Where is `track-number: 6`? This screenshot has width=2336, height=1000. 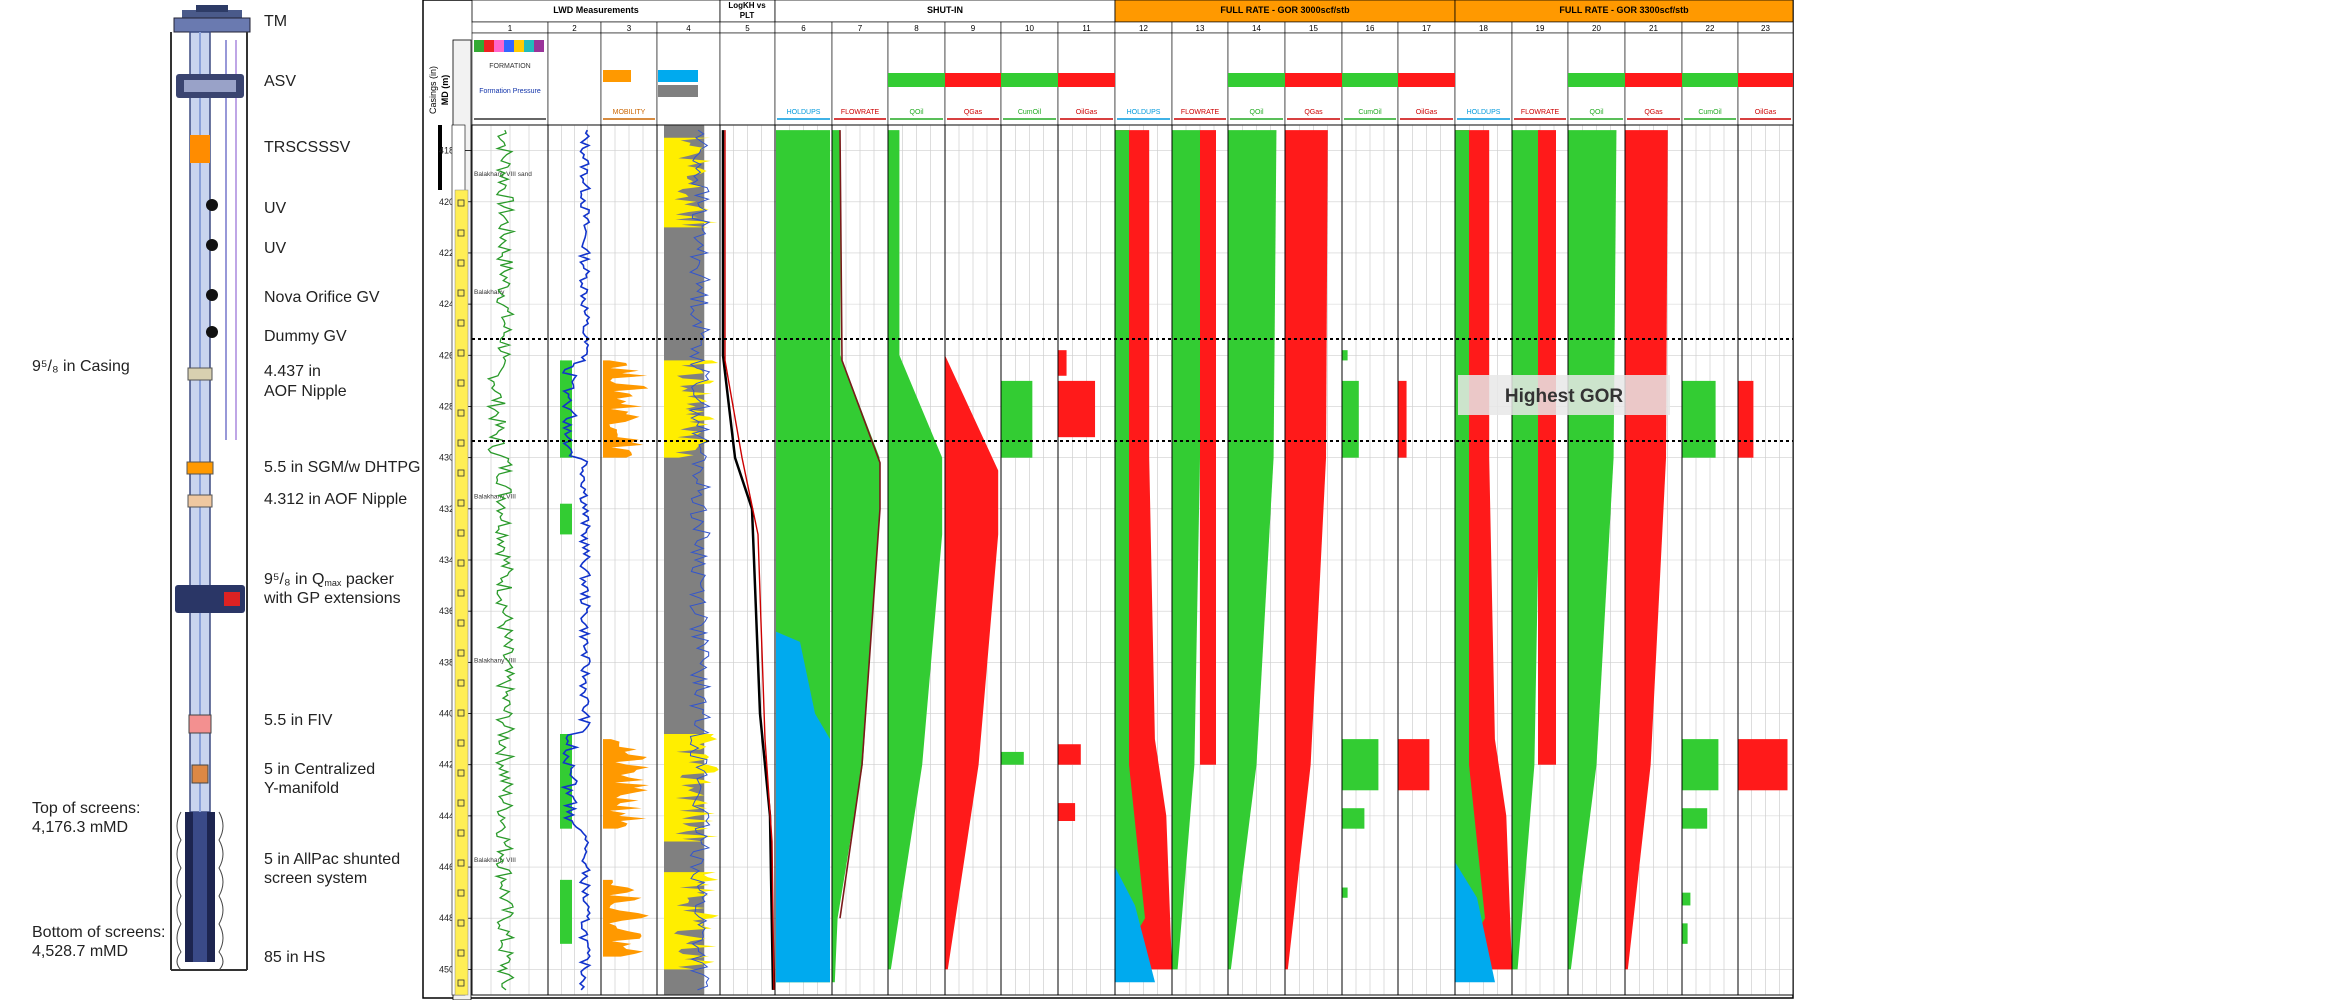 track-number: 6 is located at coordinates (803, 28).